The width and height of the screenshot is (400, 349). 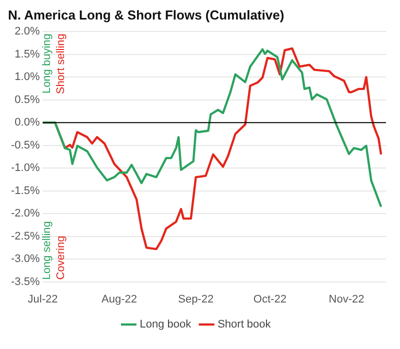 I want to click on y-tick-label: 0.5%, so click(x=27, y=100).